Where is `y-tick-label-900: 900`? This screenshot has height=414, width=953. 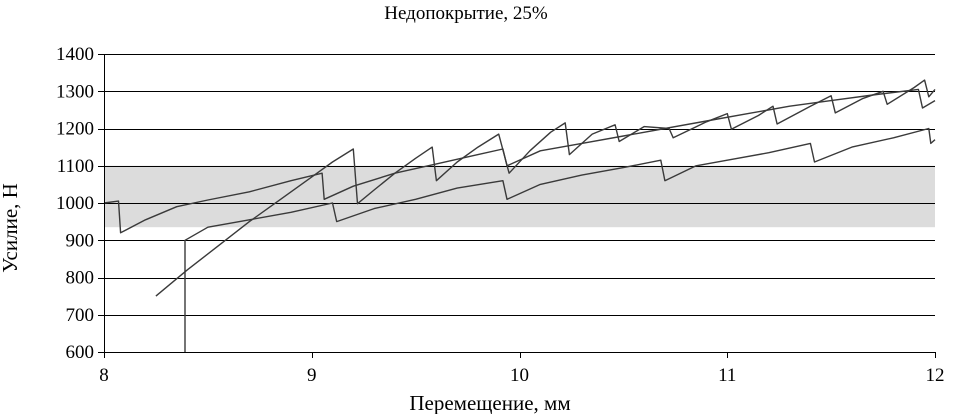 y-tick-label-900: 900 is located at coordinates (80, 240).